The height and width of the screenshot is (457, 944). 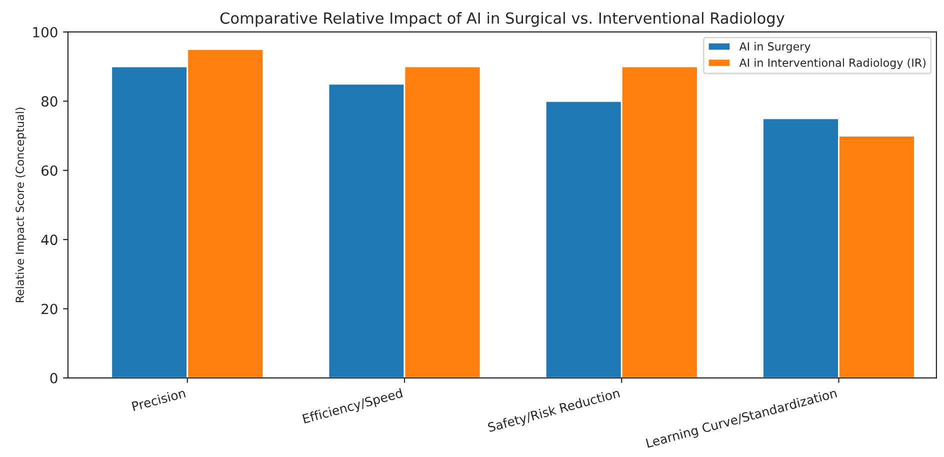 What do you see at coordinates (54, 378) in the screenshot?
I see `y-tick-label: 0` at bounding box center [54, 378].